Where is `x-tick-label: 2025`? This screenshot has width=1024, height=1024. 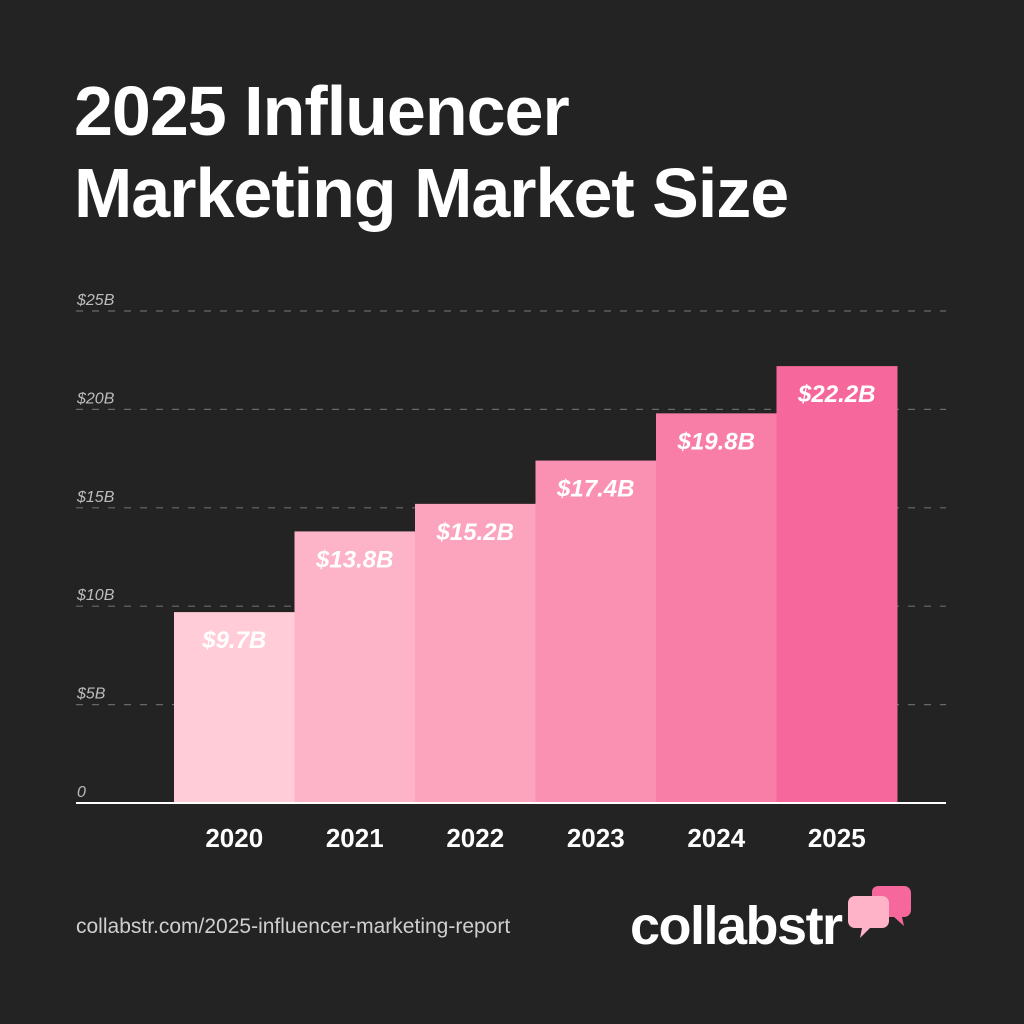
x-tick-label: 2025 is located at coordinates (837, 838).